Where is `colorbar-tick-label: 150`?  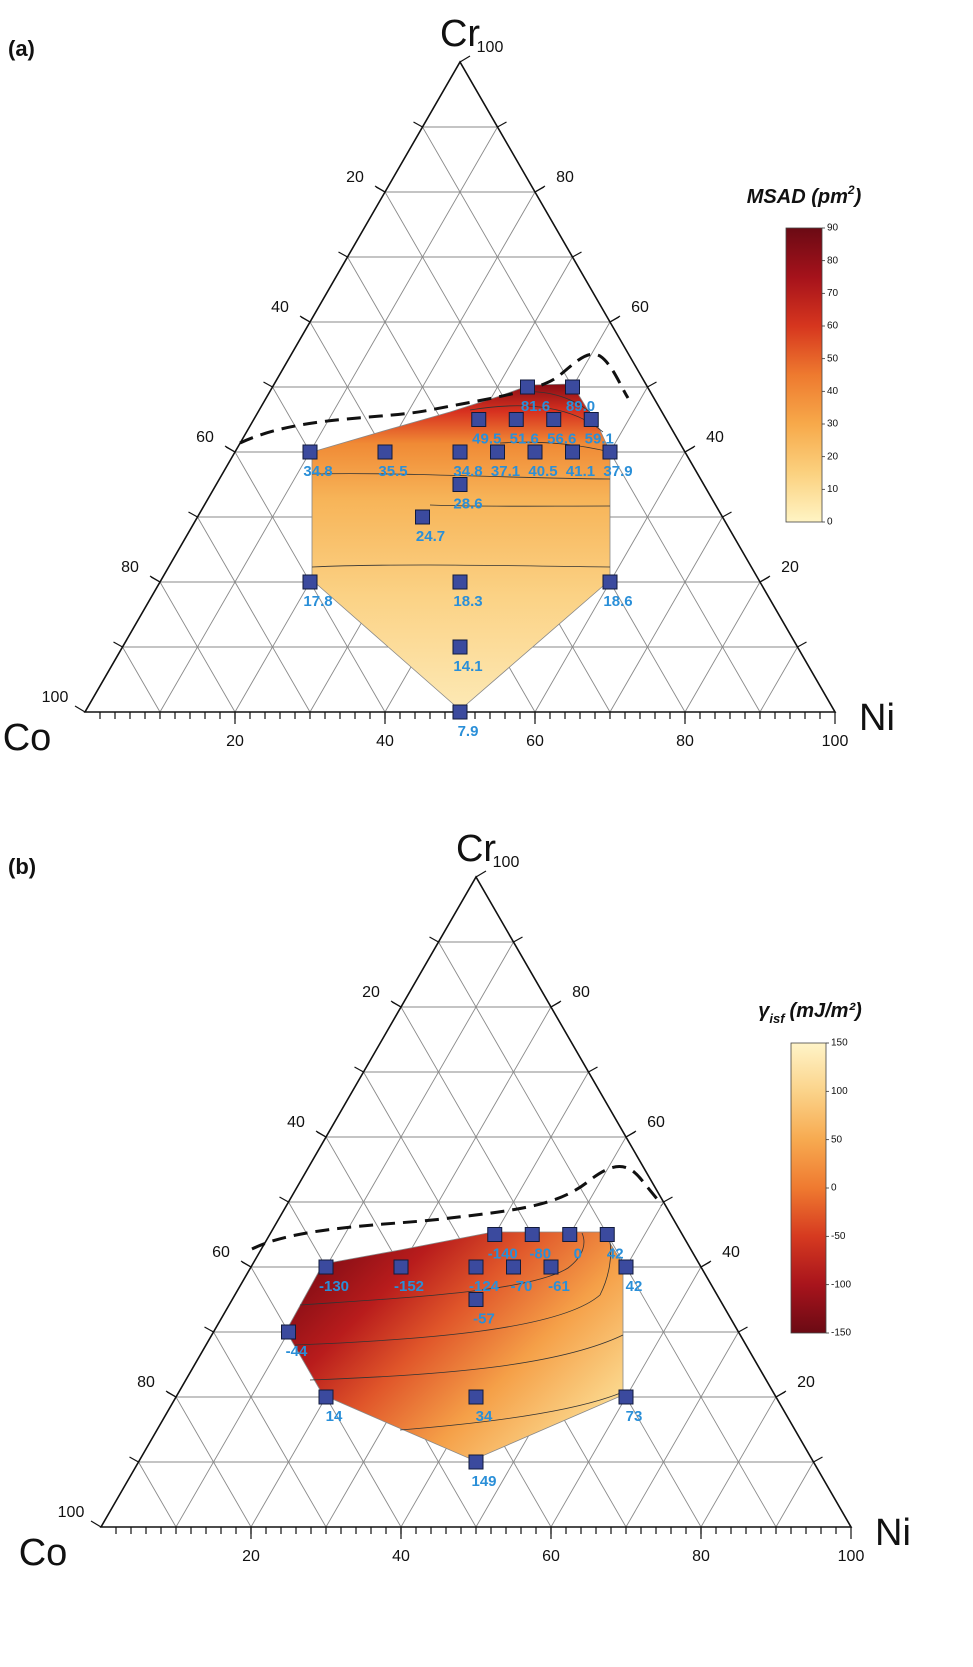 colorbar-tick-label: 150 is located at coordinates (839, 1043).